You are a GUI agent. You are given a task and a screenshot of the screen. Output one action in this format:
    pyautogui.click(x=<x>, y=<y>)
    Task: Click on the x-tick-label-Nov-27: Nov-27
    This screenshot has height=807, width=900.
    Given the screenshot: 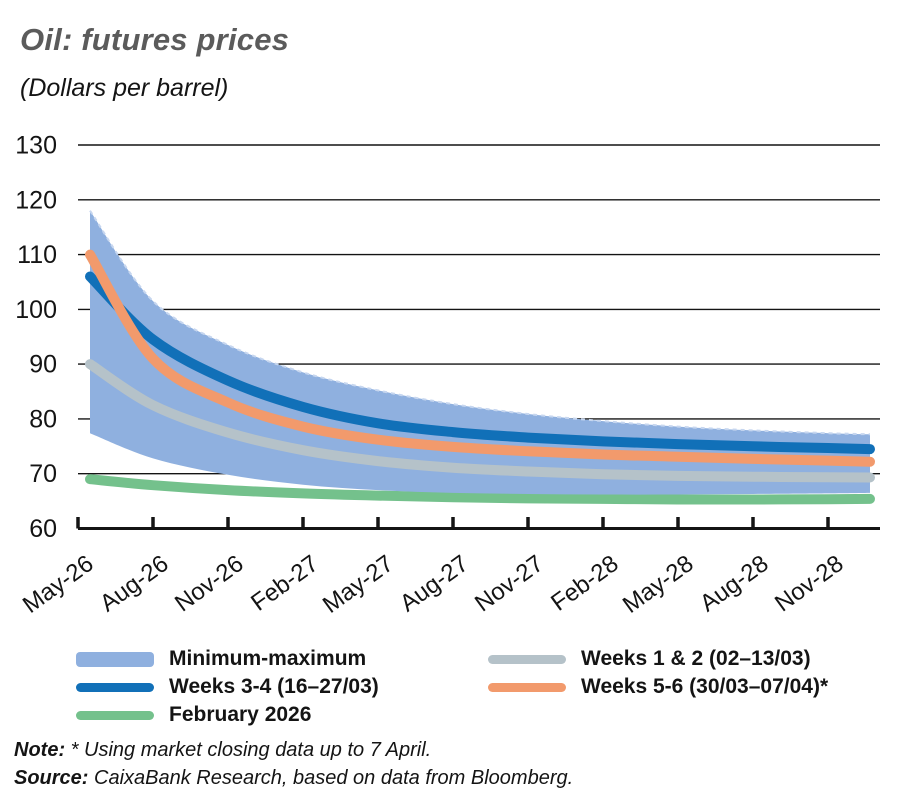 What is the action you would take?
    pyautogui.click(x=509, y=583)
    